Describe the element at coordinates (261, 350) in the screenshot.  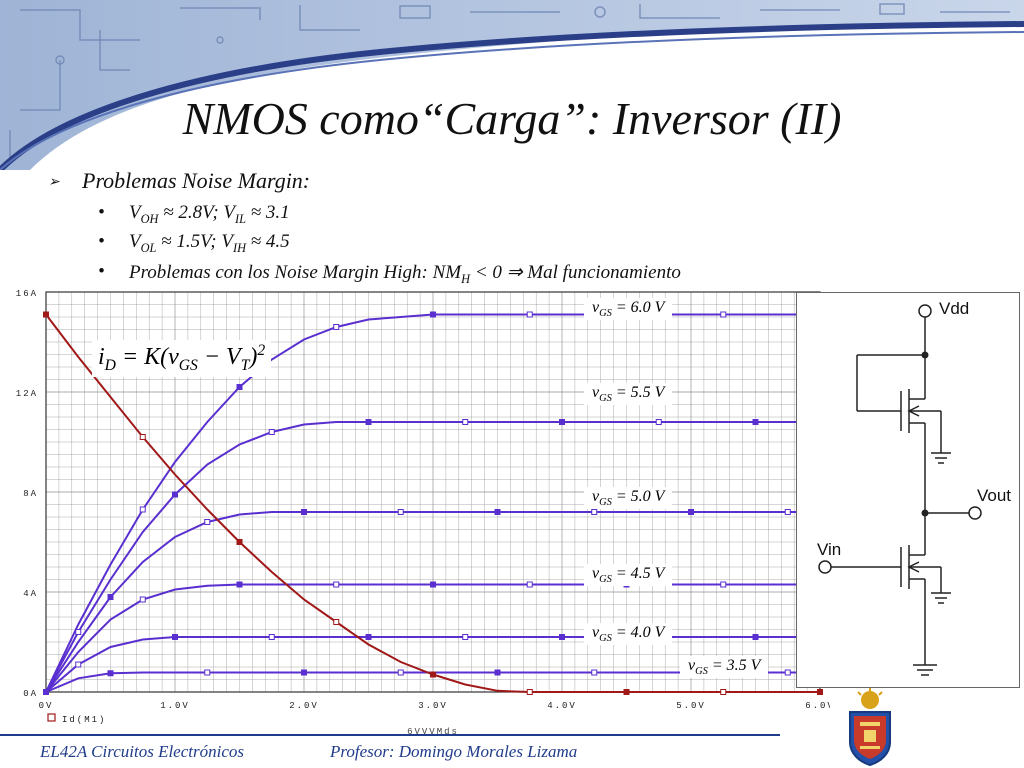
I see `eq-superscript: 2` at that location.